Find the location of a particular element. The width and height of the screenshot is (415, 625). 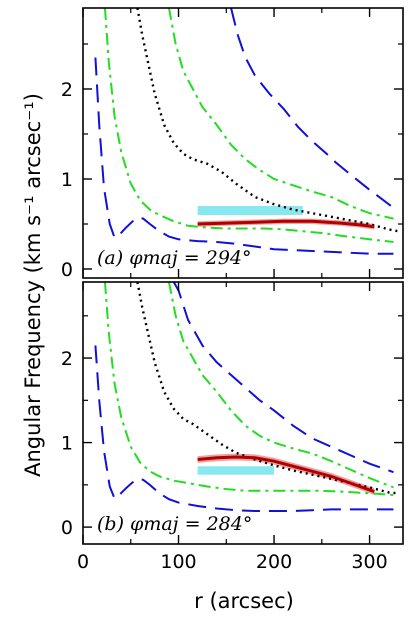

x-tick-label: 200 is located at coordinates (274, 562).